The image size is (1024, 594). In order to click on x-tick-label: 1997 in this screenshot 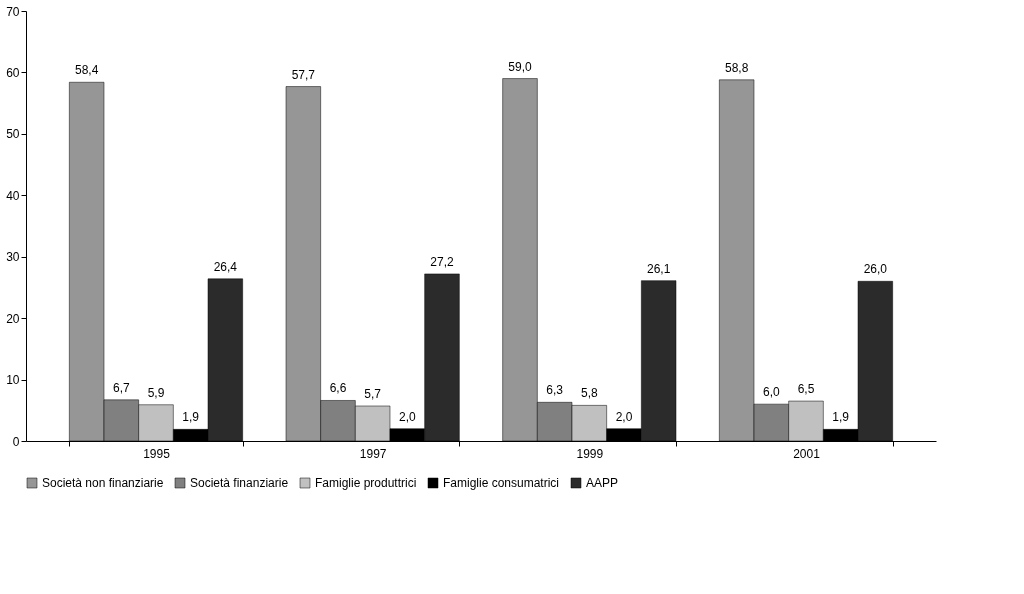, I will do `click(373, 453)`.